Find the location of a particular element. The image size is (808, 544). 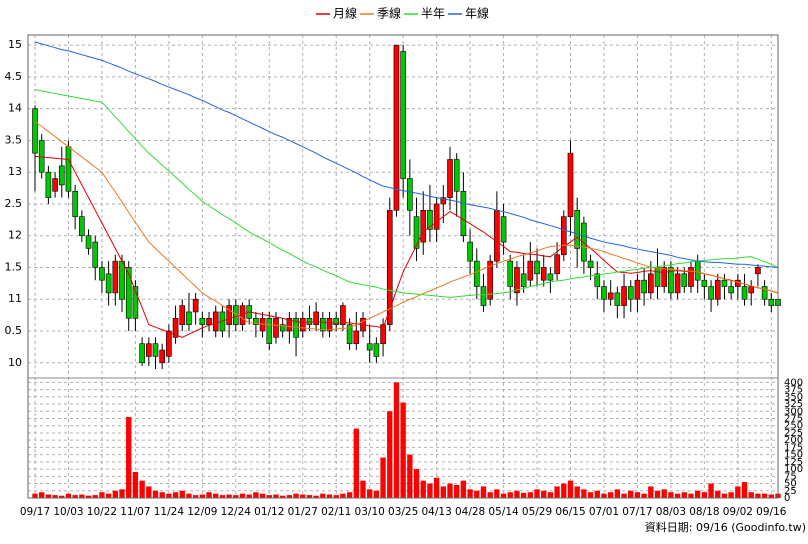

volume-tick-label: 175 is located at coordinates (793, 447).